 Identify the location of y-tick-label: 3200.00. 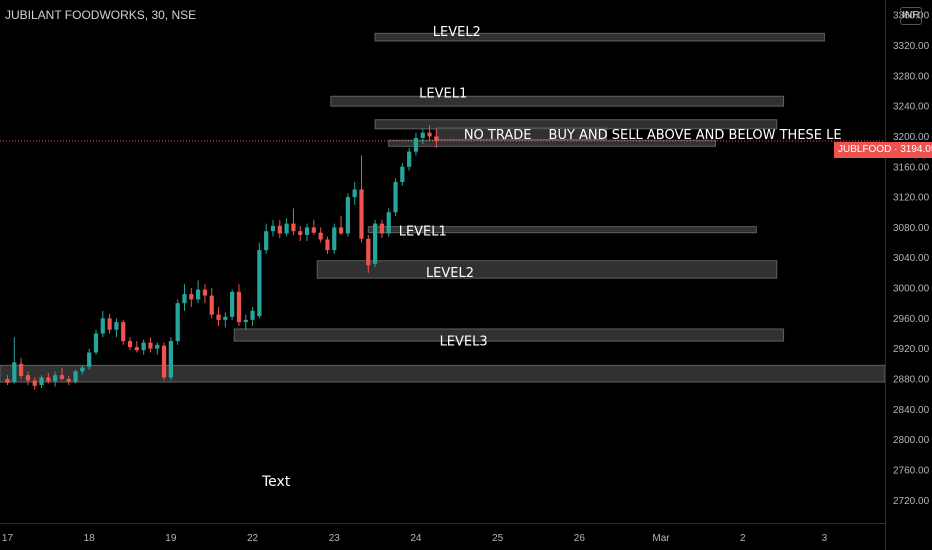
(911, 137).